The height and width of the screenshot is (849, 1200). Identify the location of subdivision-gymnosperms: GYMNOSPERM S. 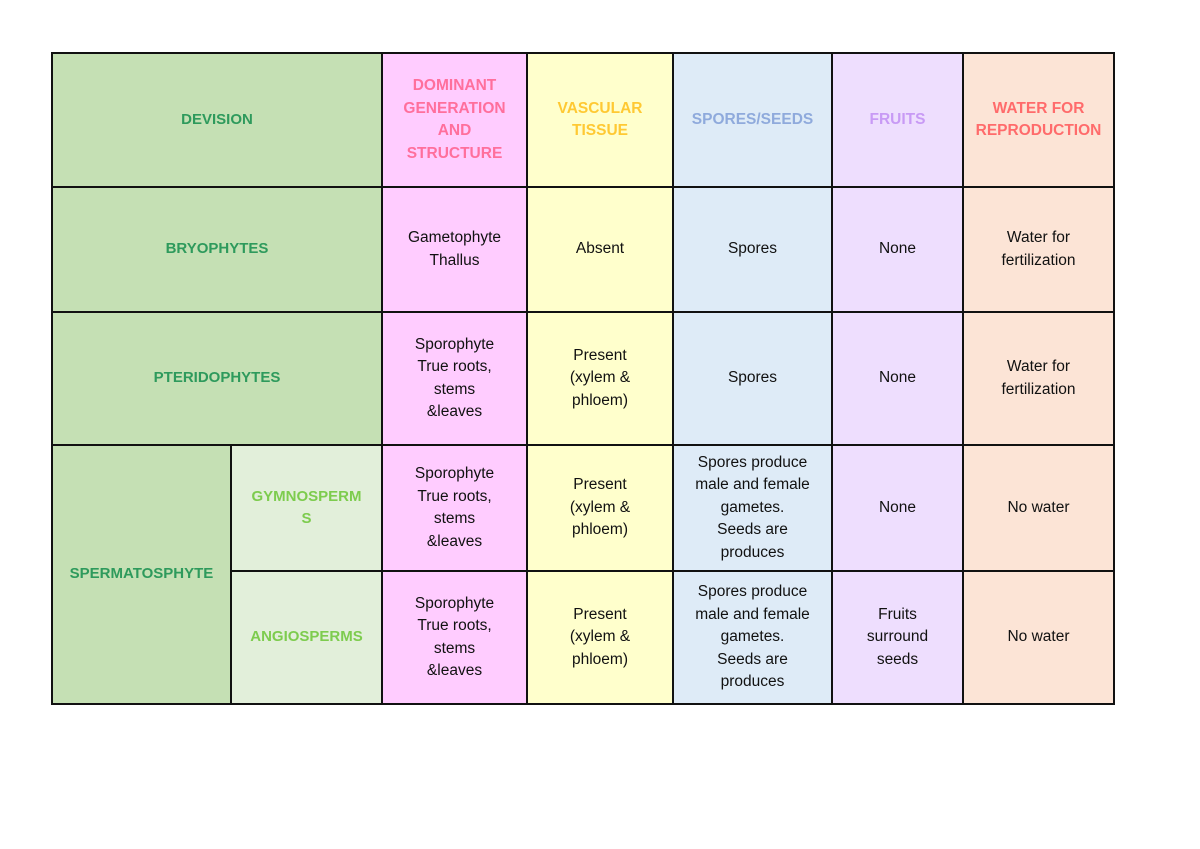
(306, 508).